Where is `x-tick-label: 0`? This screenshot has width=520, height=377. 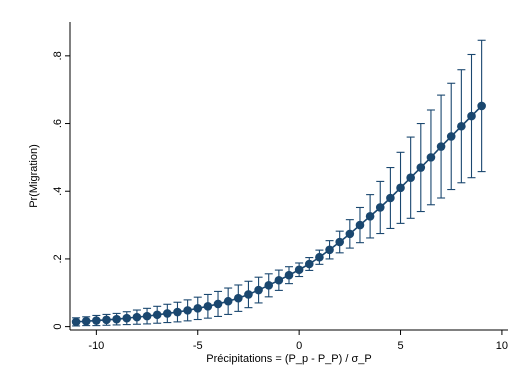
x-tick-label: 0 is located at coordinates (299, 346).